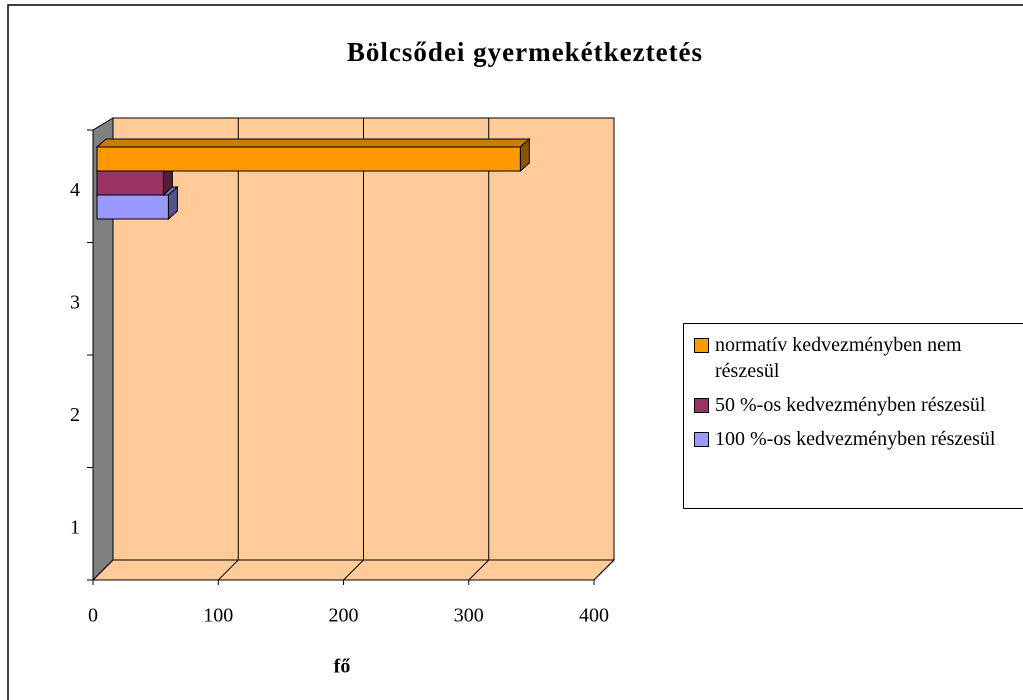 This screenshot has height=700, width=1023. What do you see at coordinates (850, 405) in the screenshot?
I see `legend-label: 50 %-os kedvezményben részesül` at bounding box center [850, 405].